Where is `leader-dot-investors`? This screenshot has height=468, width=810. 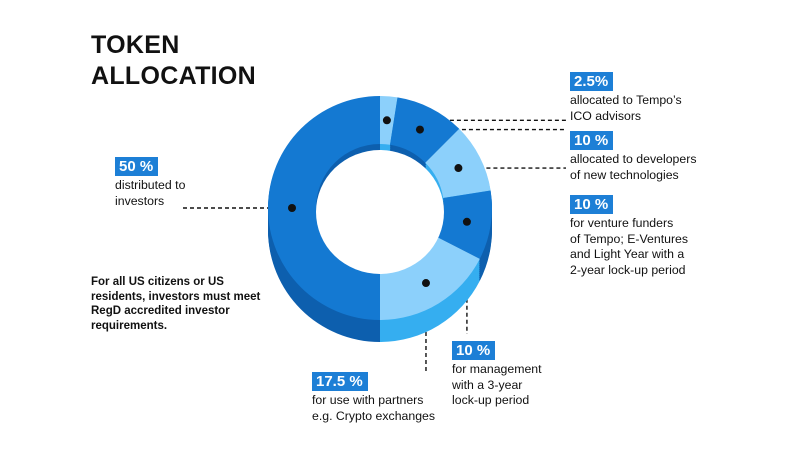 leader-dot-investors is located at coordinates (292, 208).